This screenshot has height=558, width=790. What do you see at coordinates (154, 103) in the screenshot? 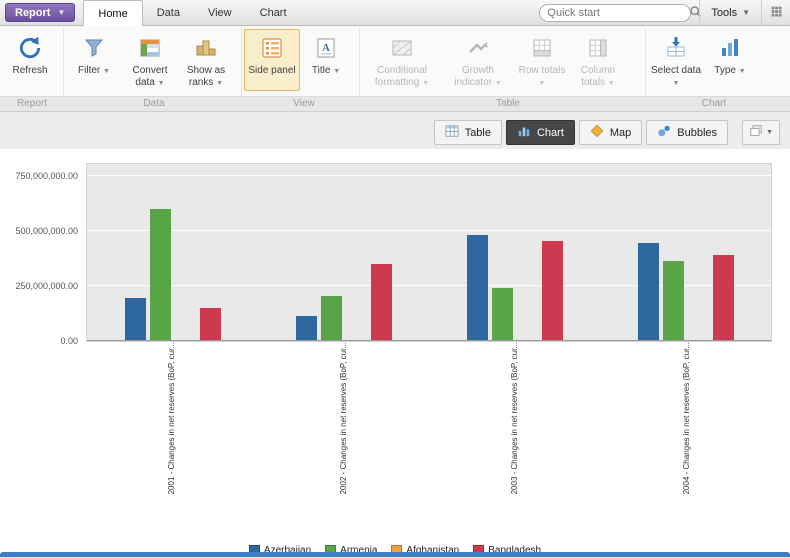
I see `group-label-data: Data` at bounding box center [154, 103].